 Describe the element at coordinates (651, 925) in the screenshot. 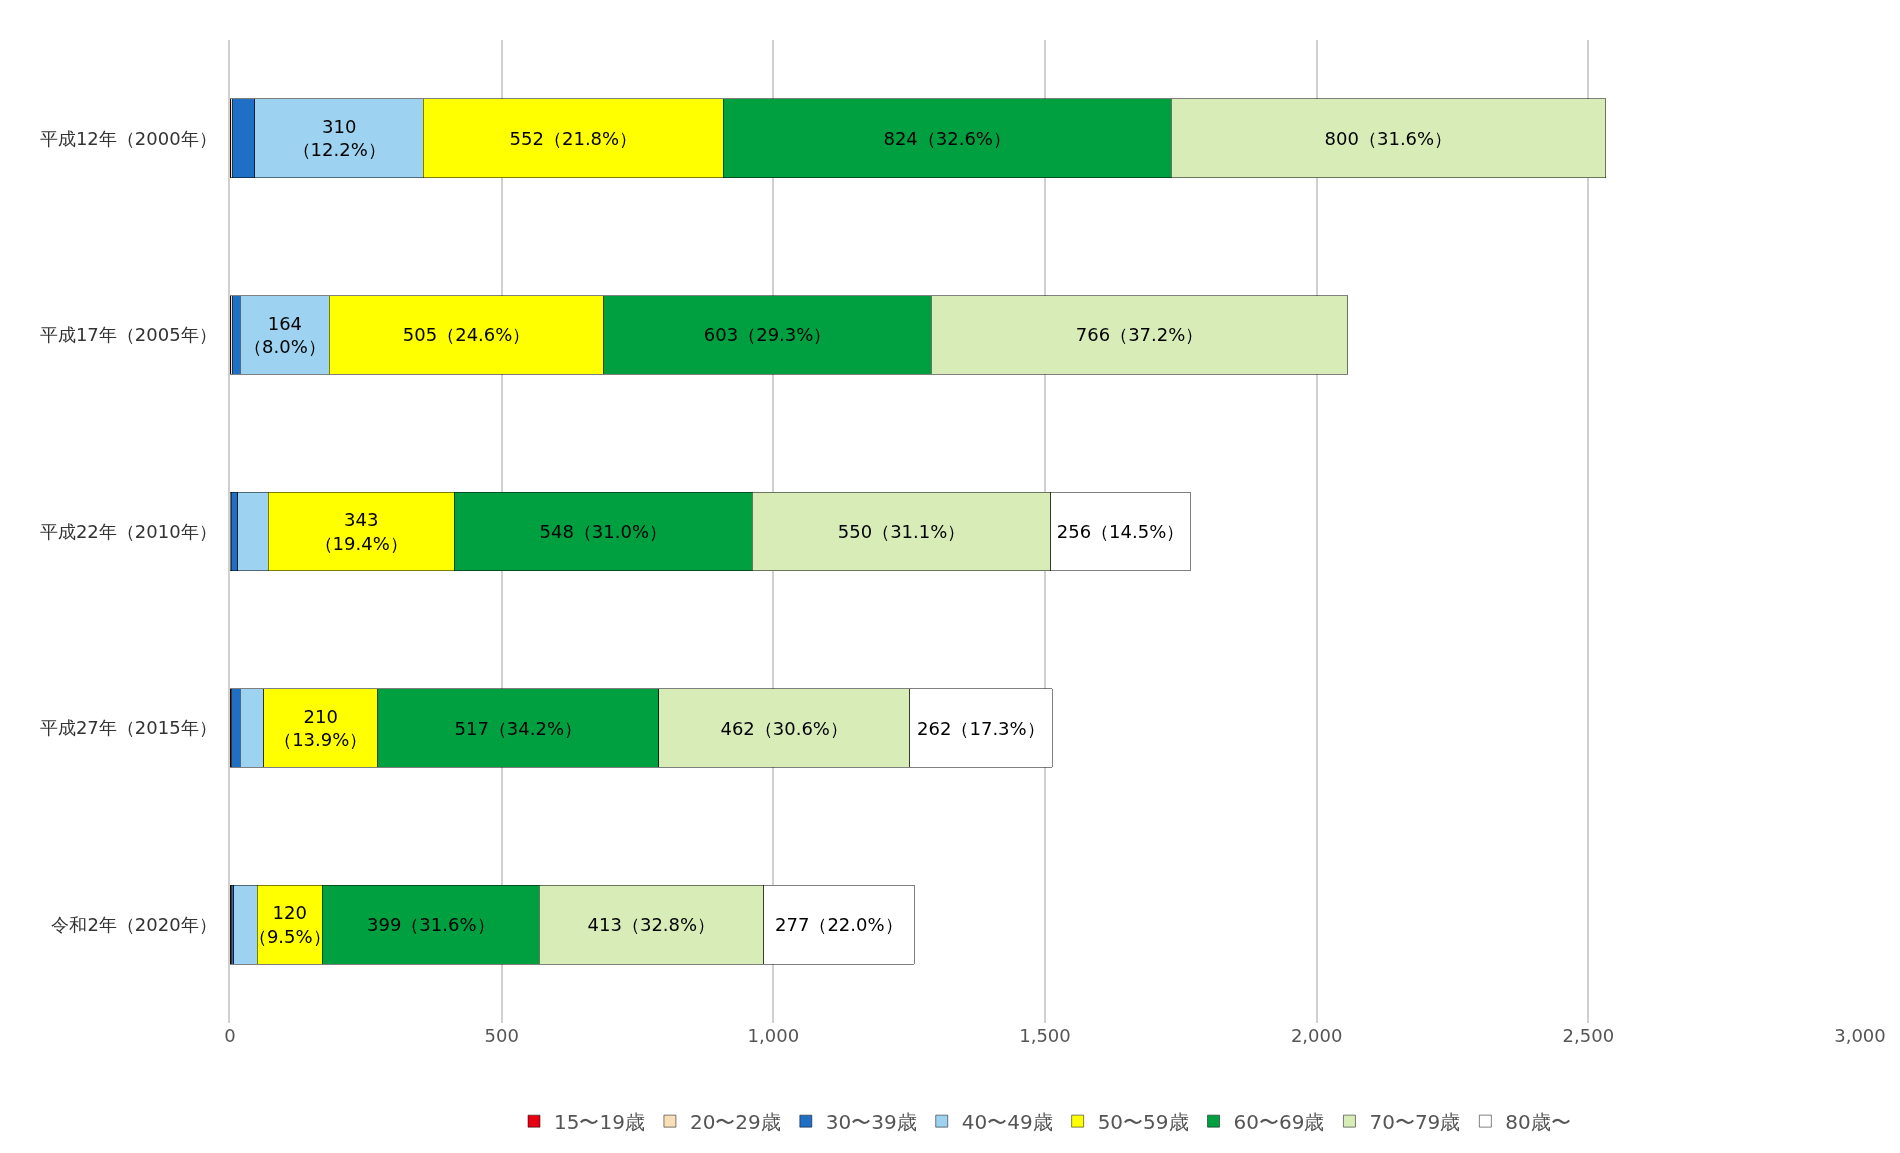

I see `data-label: 413（32.8%）` at that location.